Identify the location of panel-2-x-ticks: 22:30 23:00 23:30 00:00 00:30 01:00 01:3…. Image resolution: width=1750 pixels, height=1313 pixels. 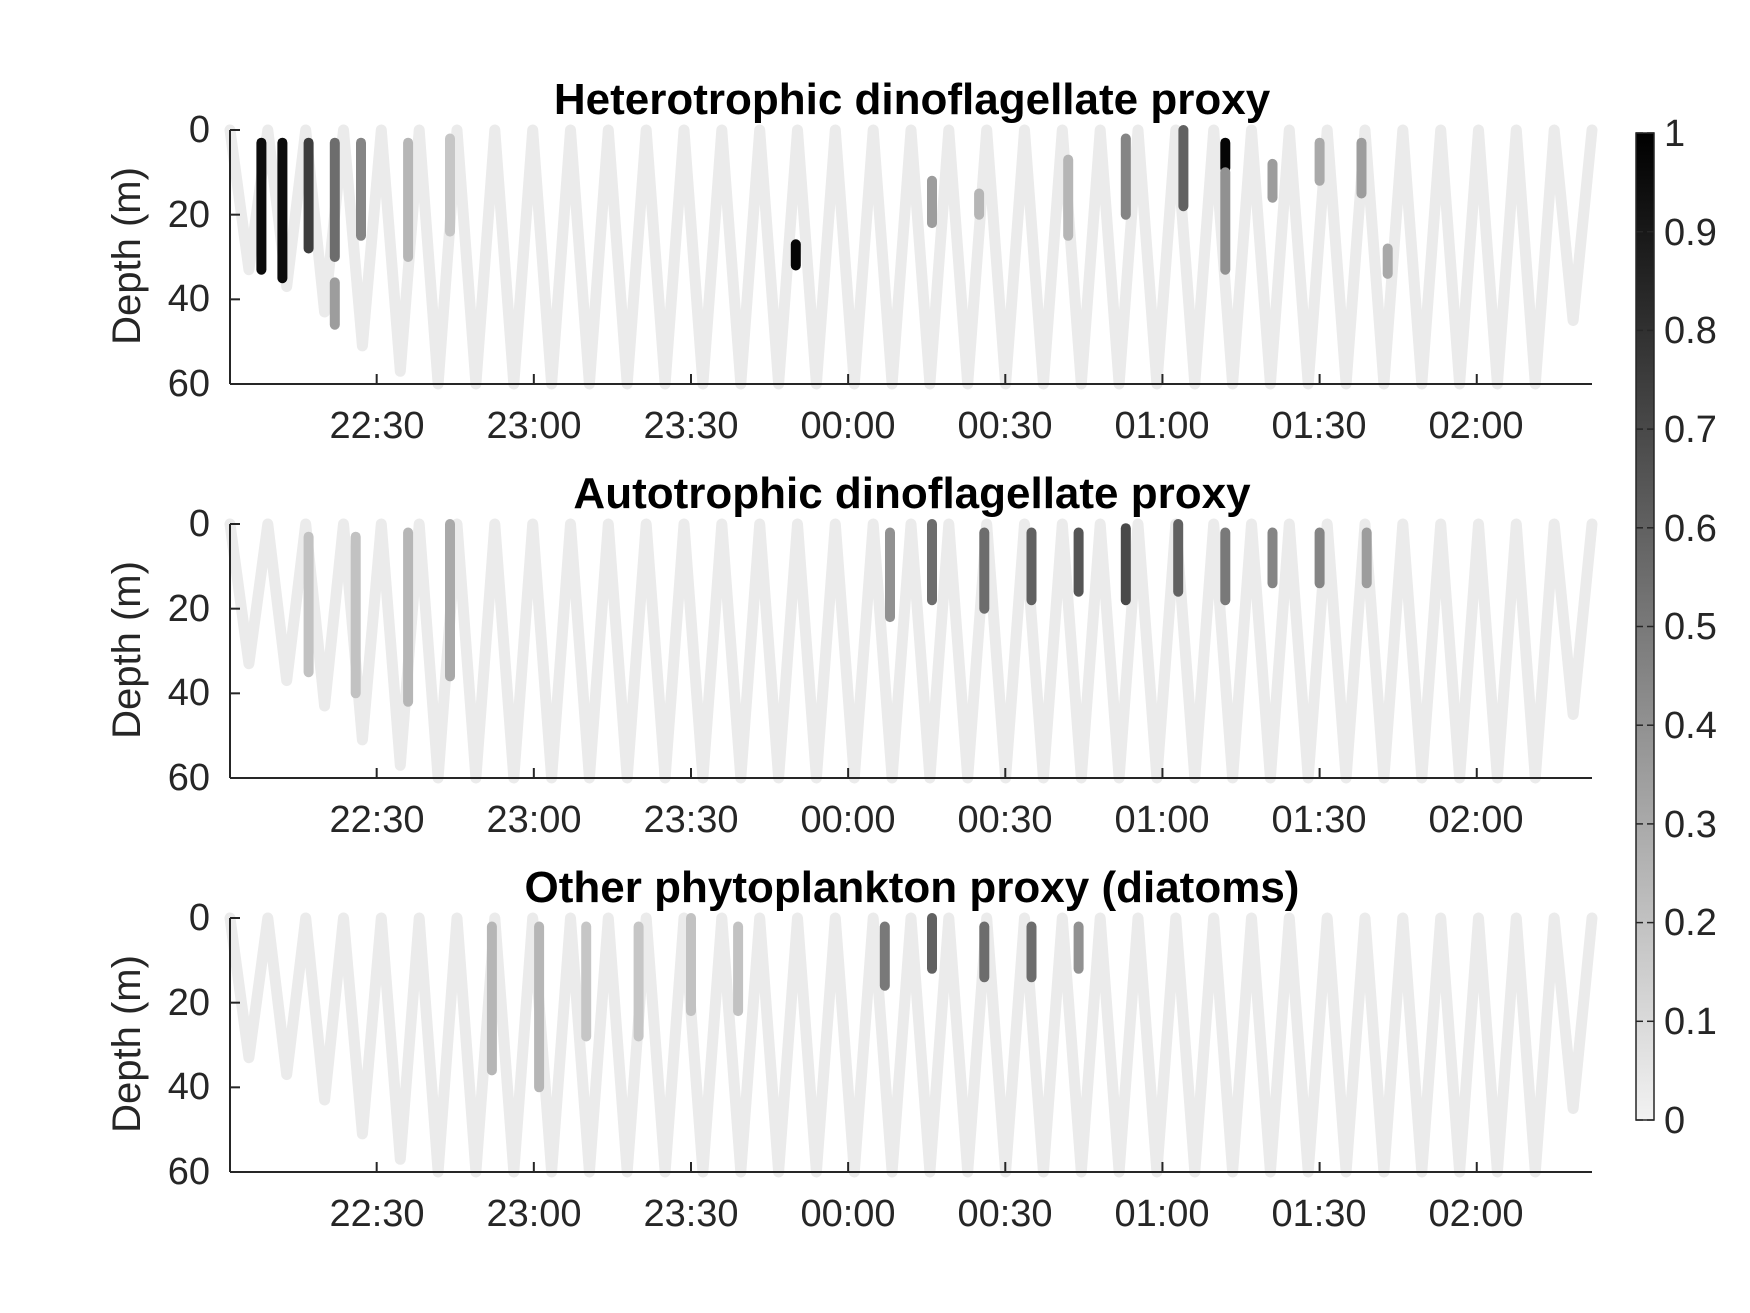
(926, 820).